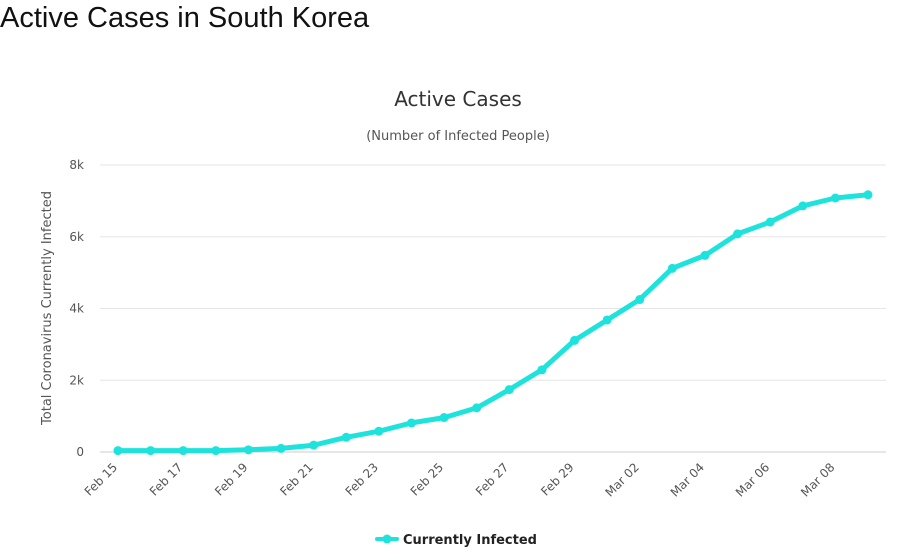 Image resolution: width=902 pixels, height=557 pixels. I want to click on x-tick-label: Feb 21, so click(296, 479).